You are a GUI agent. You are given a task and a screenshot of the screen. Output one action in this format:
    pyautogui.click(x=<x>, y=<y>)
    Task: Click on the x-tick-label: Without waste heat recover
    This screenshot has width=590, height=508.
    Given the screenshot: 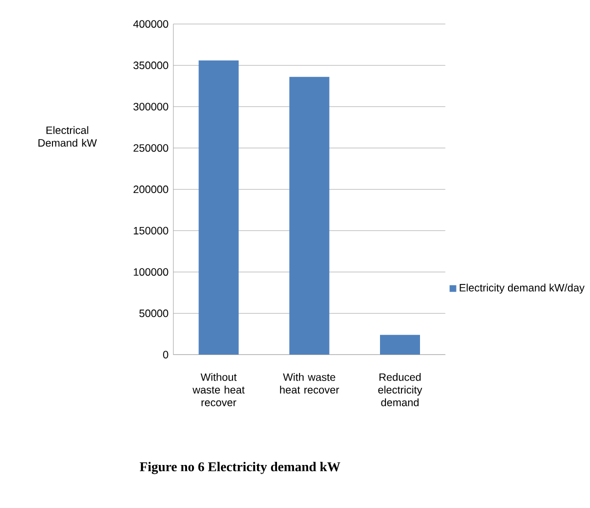 What is the action you would take?
    pyautogui.click(x=218, y=389)
    